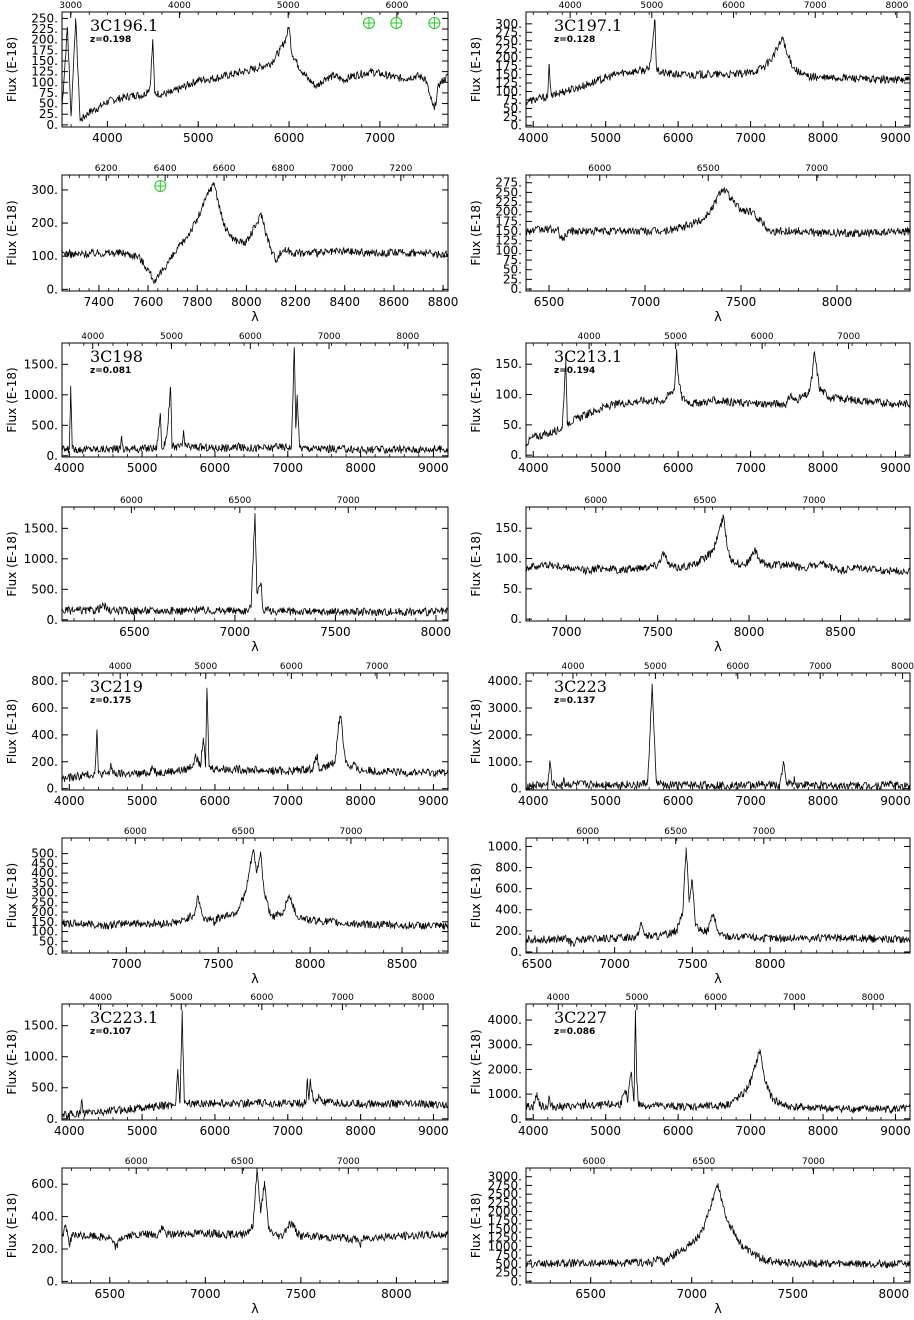 The height and width of the screenshot is (1320, 914). What do you see at coordinates (160, 186) in the screenshot?
I see `earth-symbol-icon` at bounding box center [160, 186].